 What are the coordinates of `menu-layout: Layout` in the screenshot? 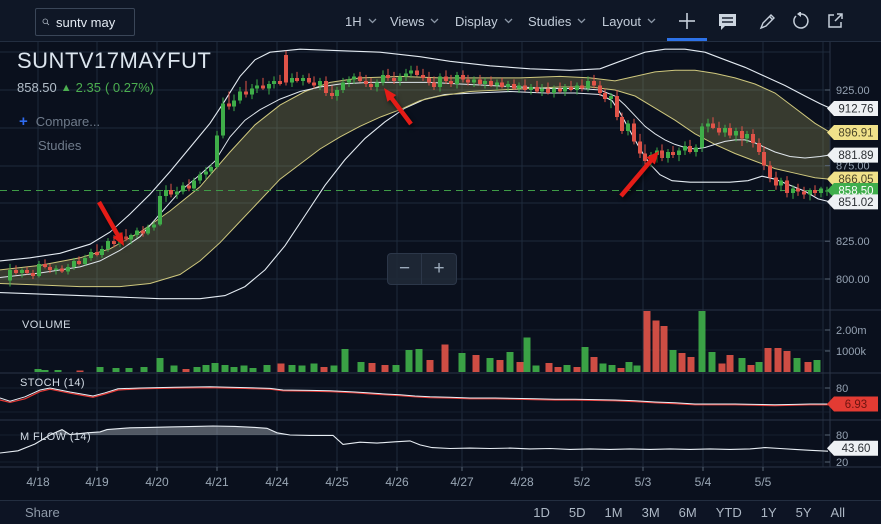 It's located at (629, 21).